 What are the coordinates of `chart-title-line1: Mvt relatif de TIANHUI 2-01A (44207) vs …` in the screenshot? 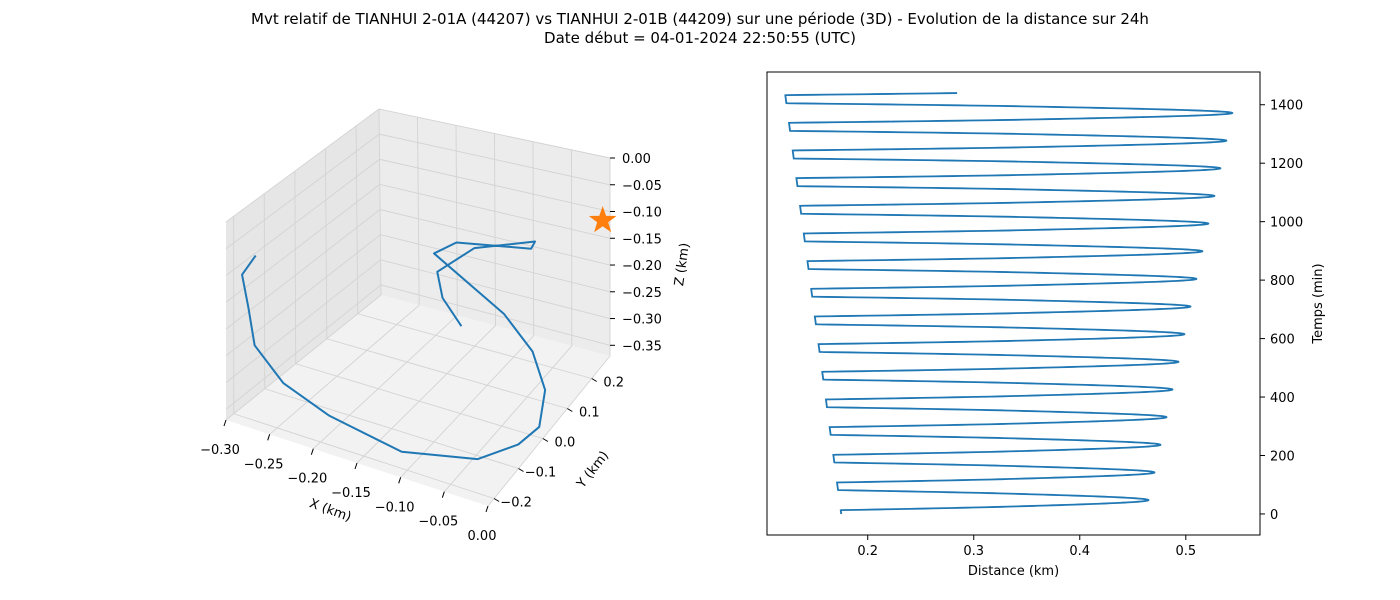 It's located at (700, 19).